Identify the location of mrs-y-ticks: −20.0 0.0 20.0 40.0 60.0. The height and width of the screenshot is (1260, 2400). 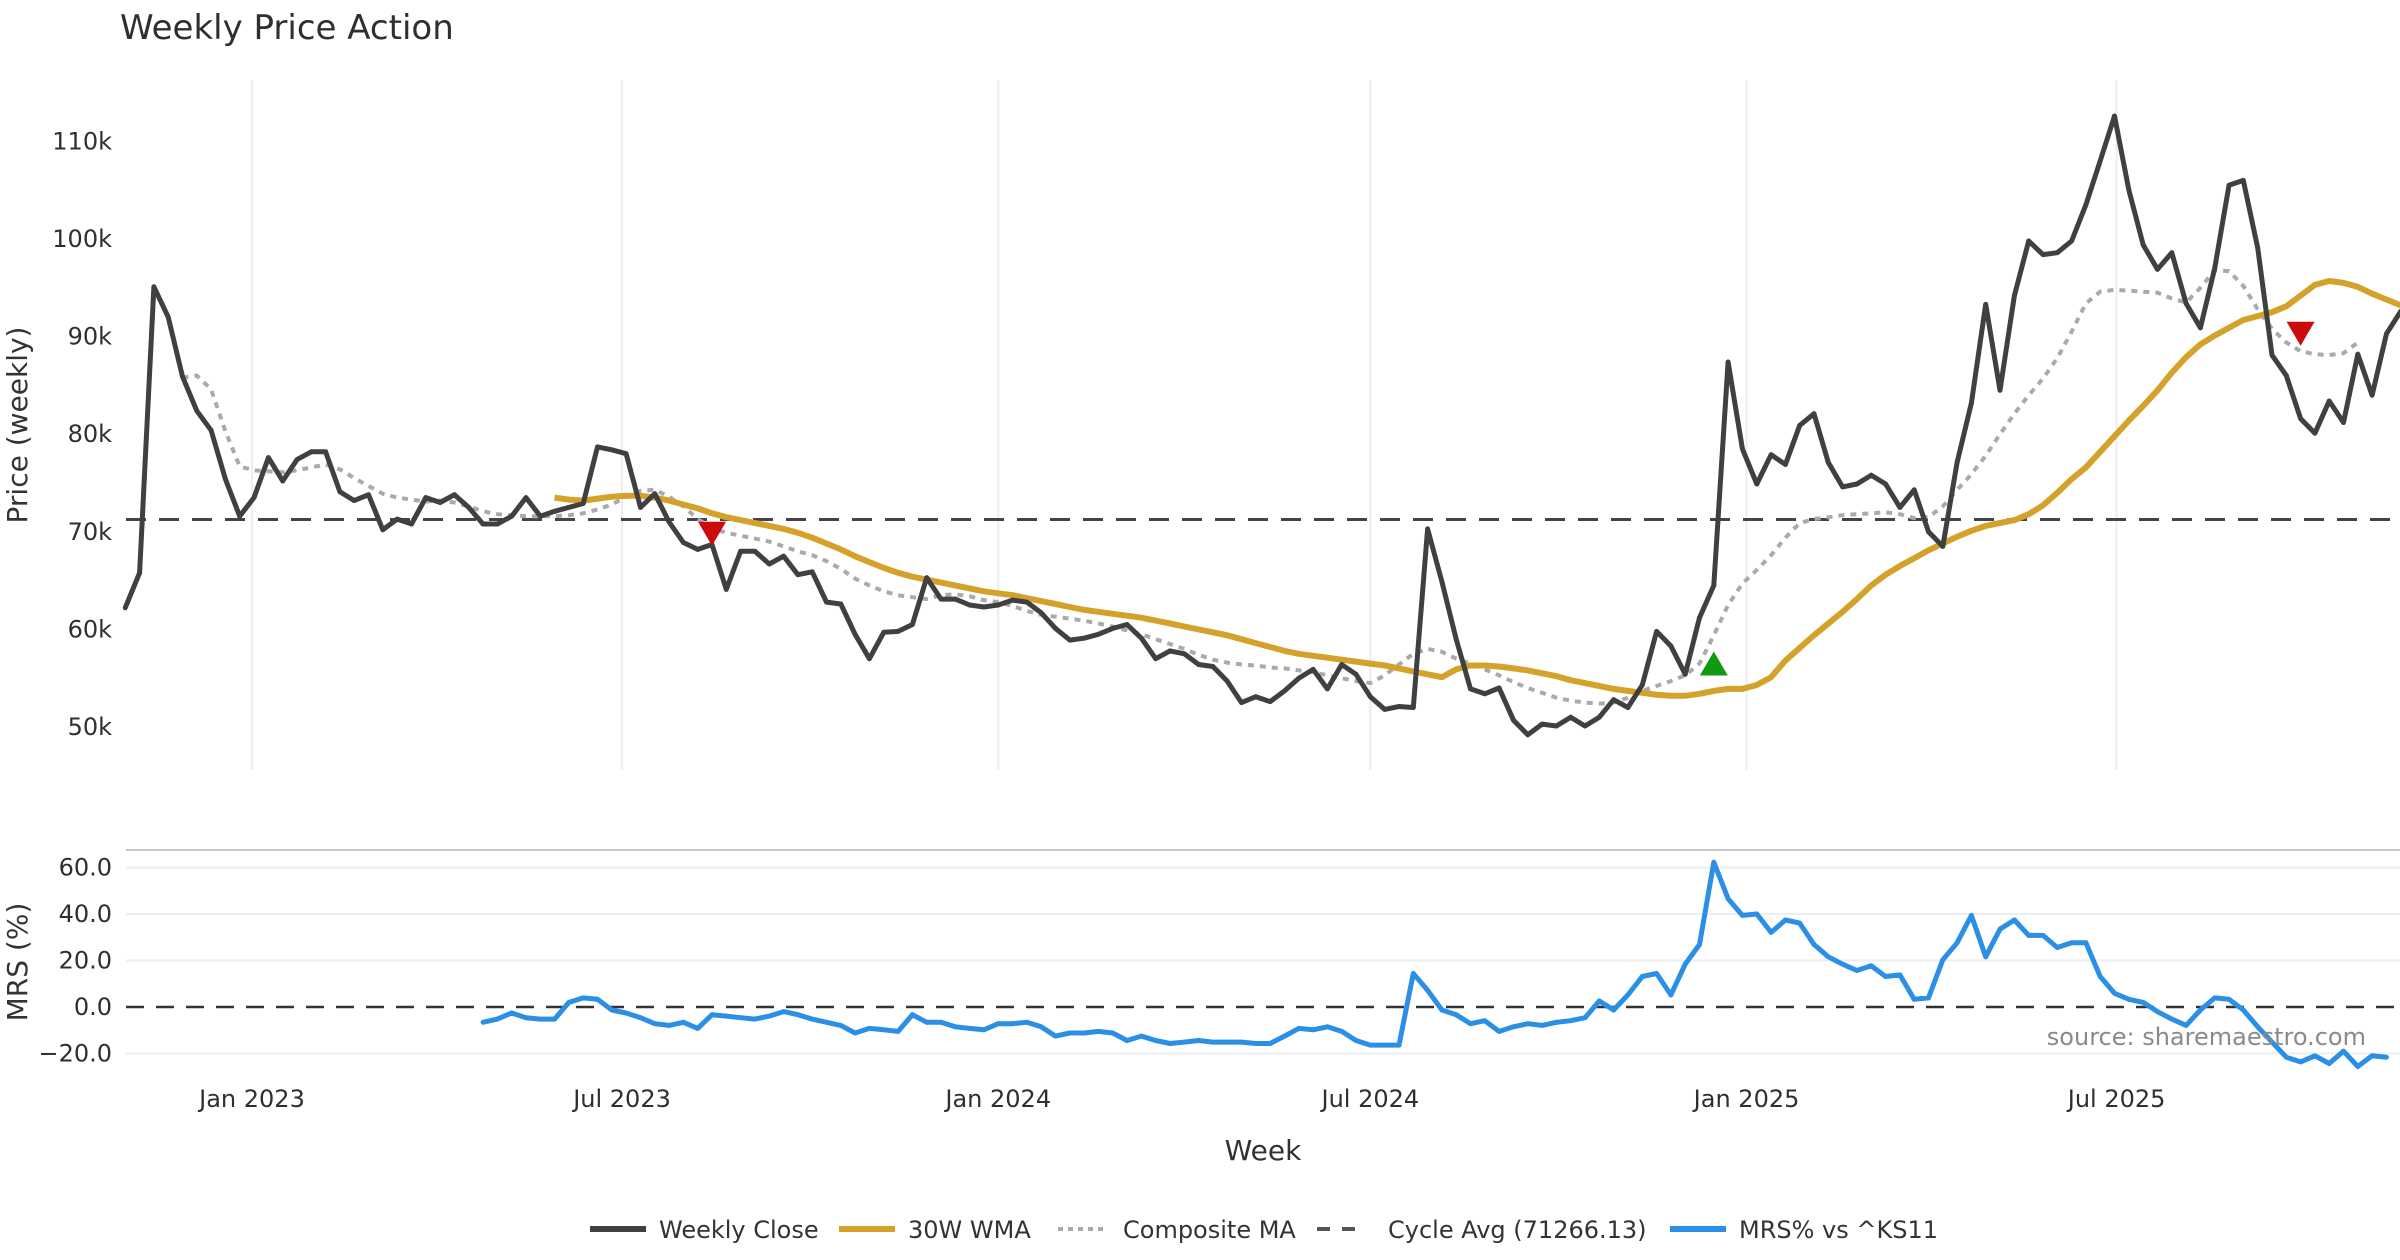
(75, 961).